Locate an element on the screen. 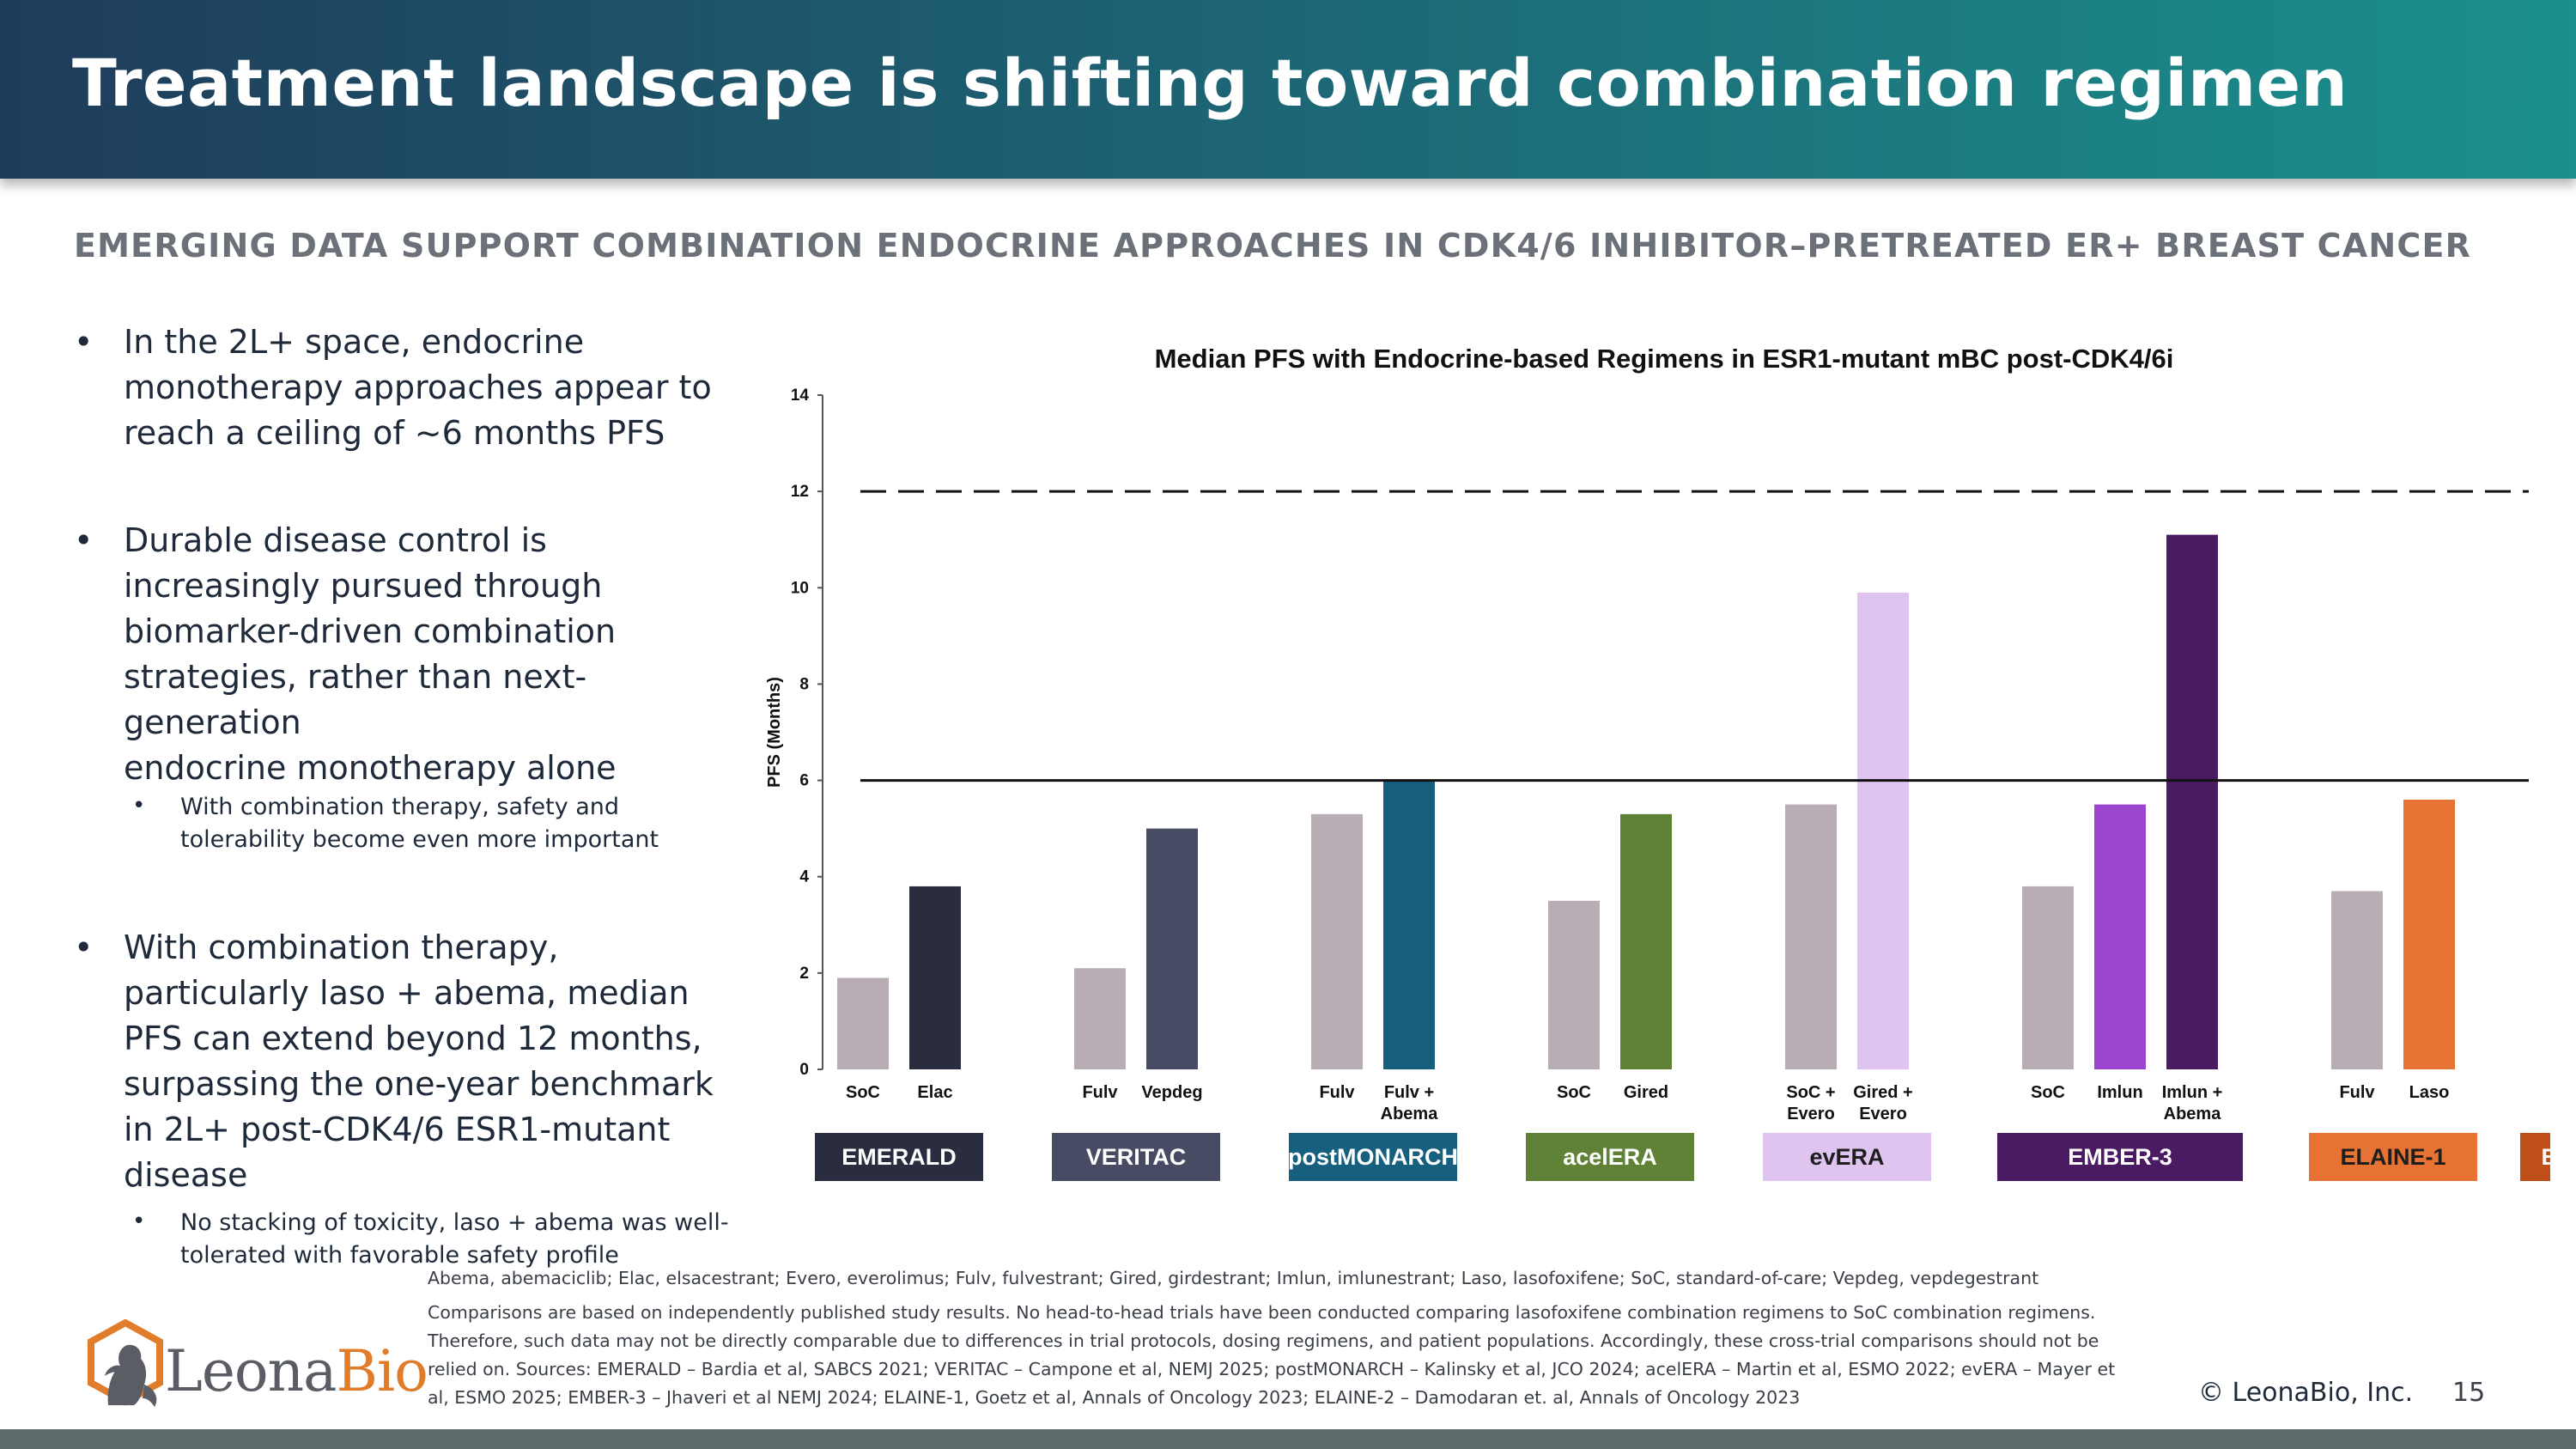 This screenshot has width=2576, height=1449. page-number: 15 is located at coordinates (2469, 1393).